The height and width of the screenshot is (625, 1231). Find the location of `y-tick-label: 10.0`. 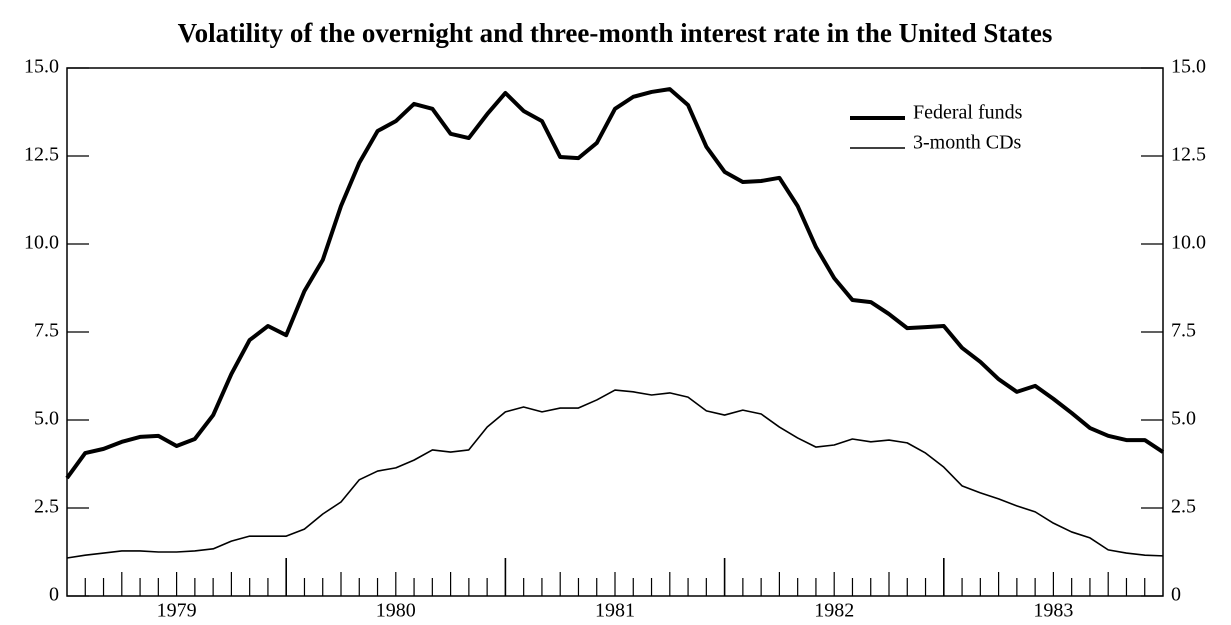

y-tick-label: 10.0 is located at coordinates (41, 243).